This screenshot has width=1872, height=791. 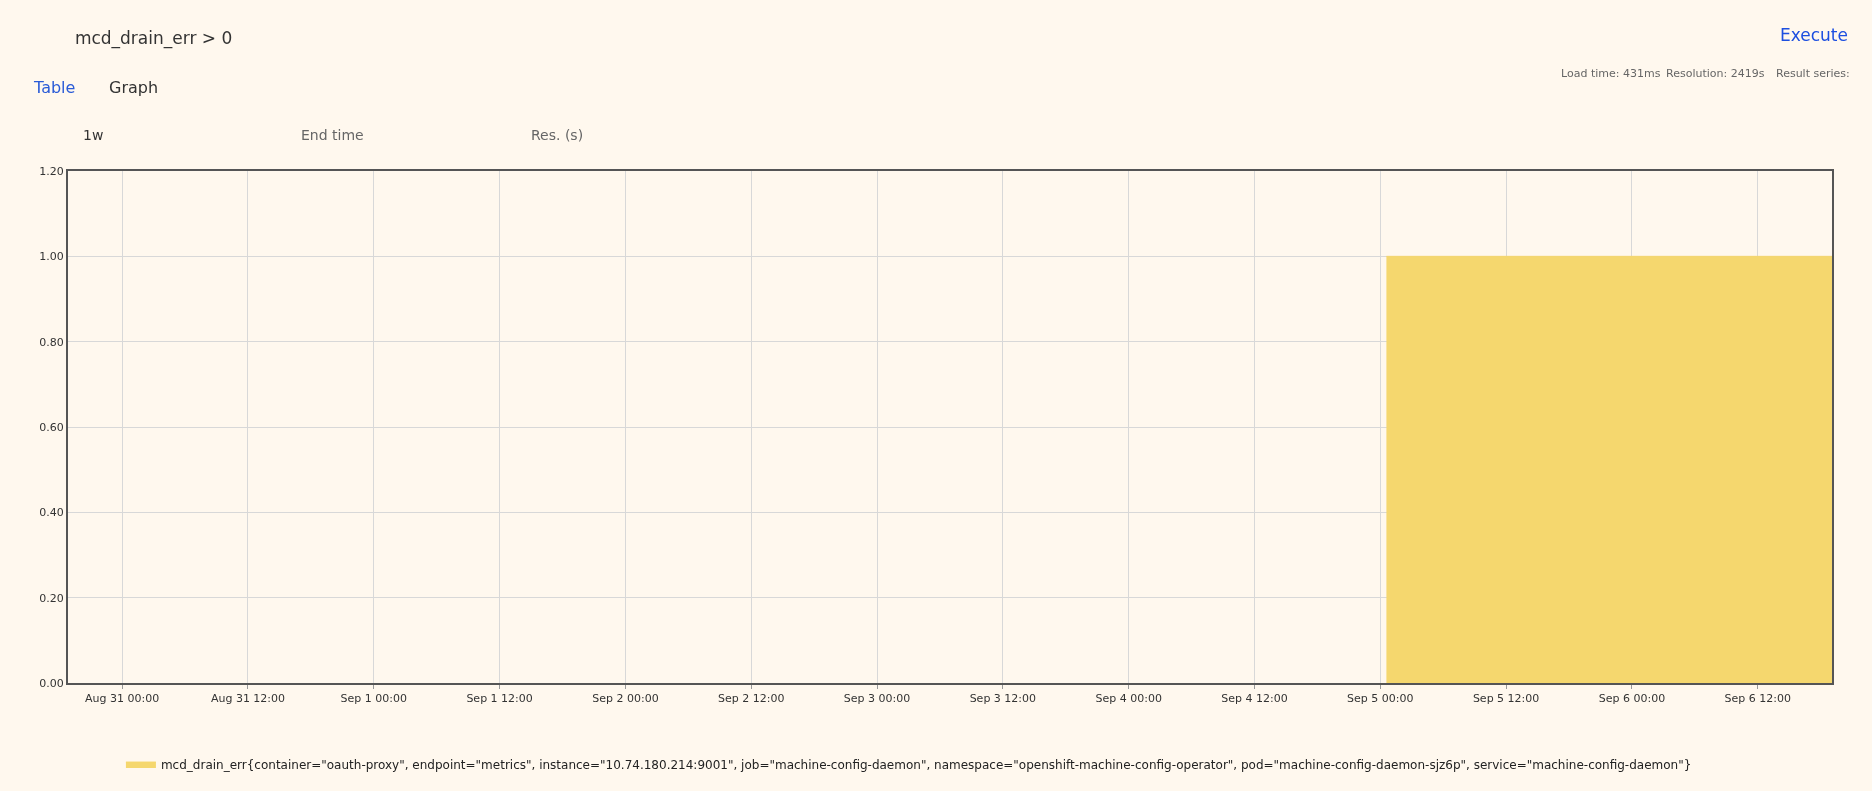 I want to click on x-tick-label: Sep 1 00:00, so click(x=374, y=699).